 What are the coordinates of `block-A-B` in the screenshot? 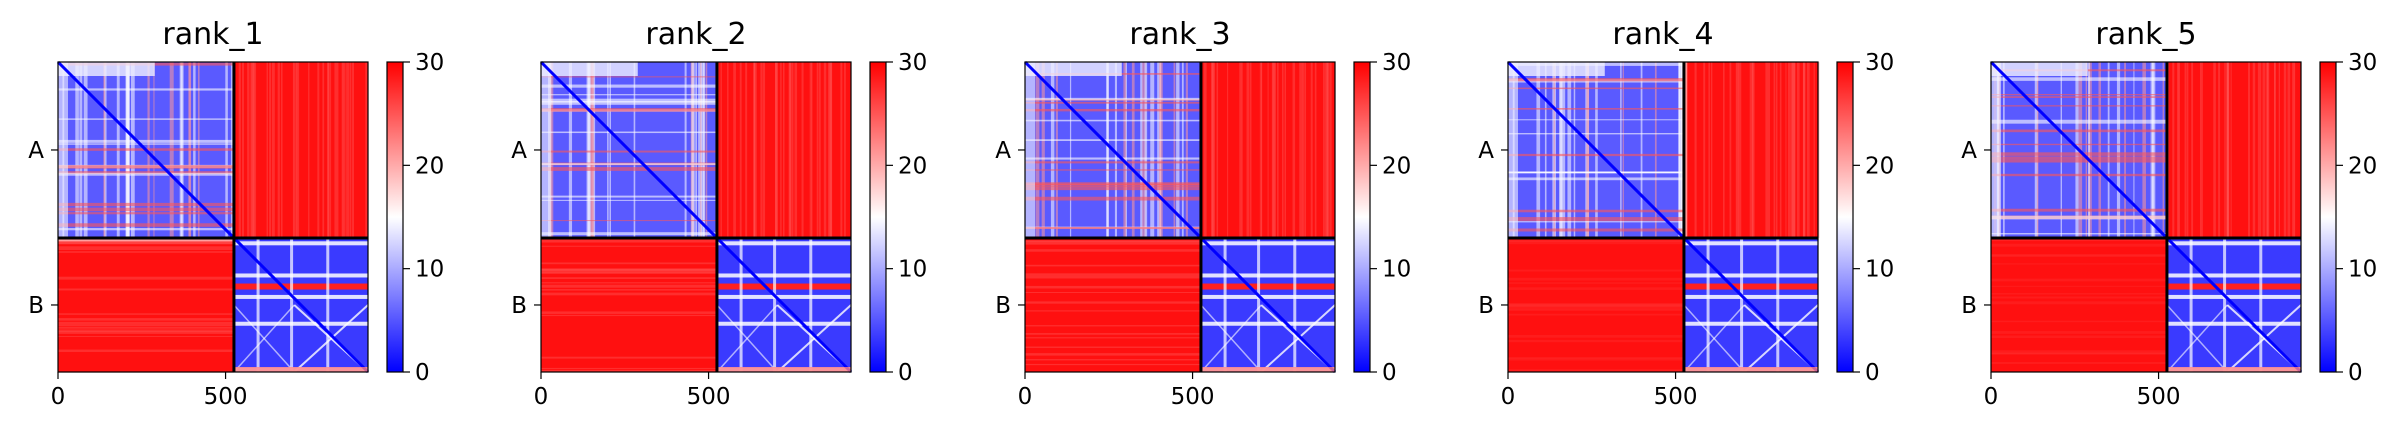 It's located at (783, 150).